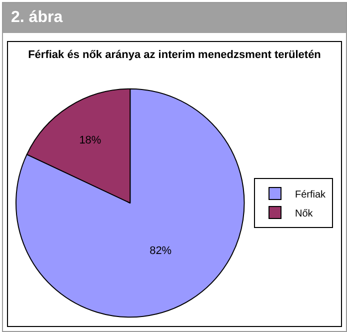 This screenshot has width=347, height=332. Describe the element at coordinates (174, 18) in the screenshot. I see `text: 2. ábra` at that location.